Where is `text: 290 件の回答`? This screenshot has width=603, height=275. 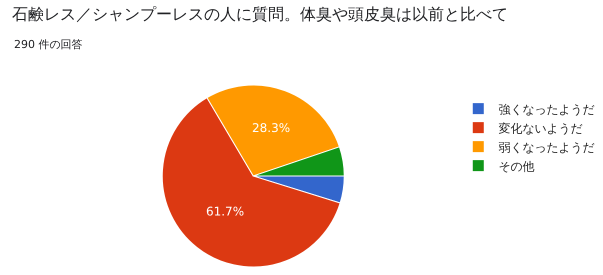 text: 290 件の回答 is located at coordinates (48, 44).